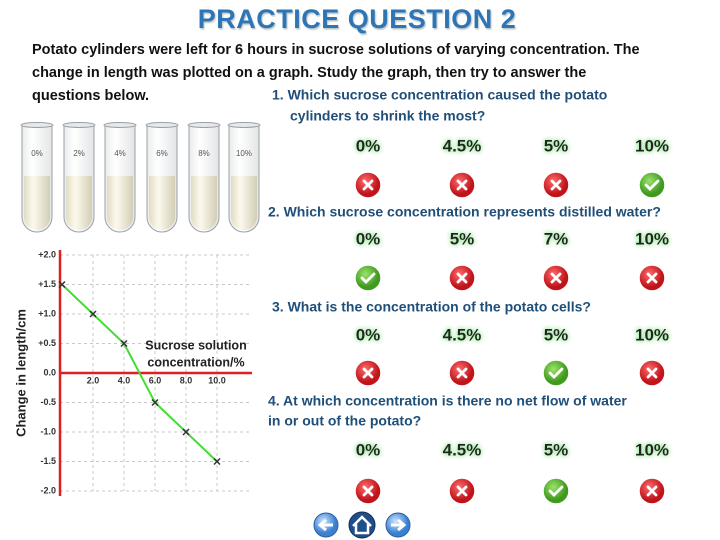  What do you see at coordinates (20, 373) in the screenshot?
I see `y-axis-label: Change in length/cm` at bounding box center [20, 373].